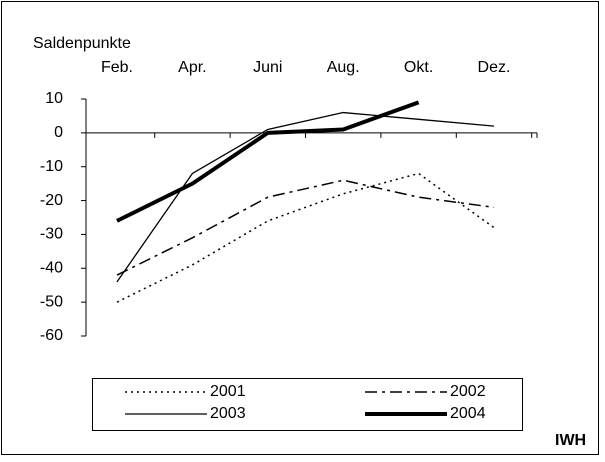  Describe the element at coordinates (418, 67) in the screenshot. I see `x-tick-label: Okt.` at that location.